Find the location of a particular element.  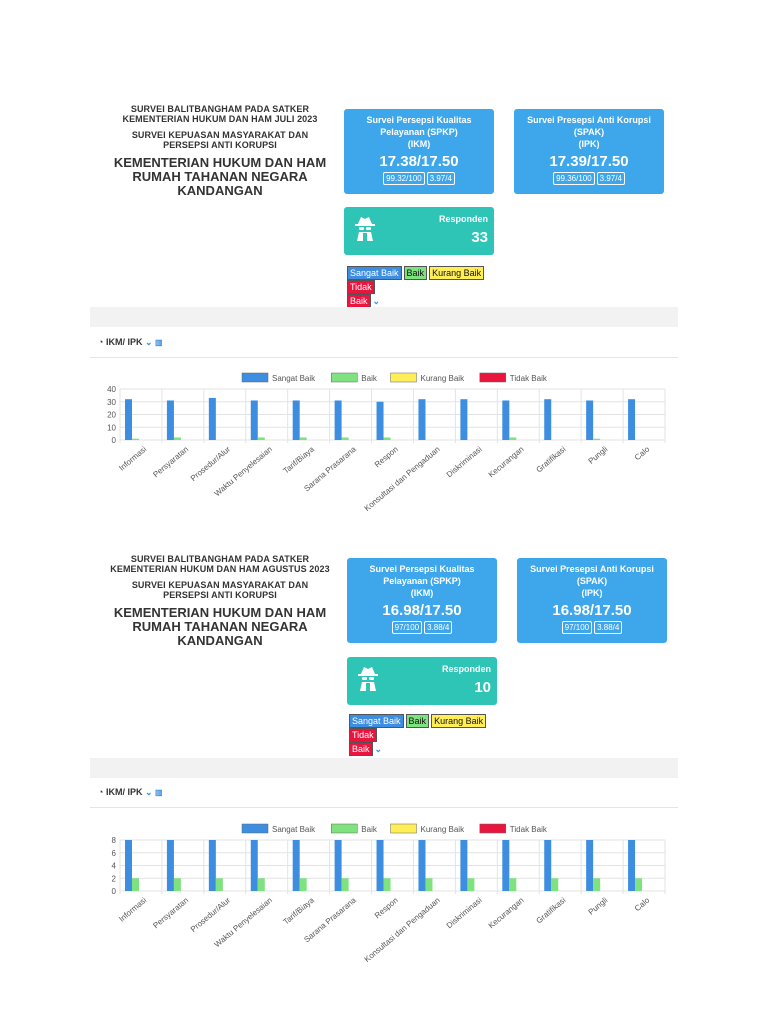

july-responden-card: Responden 33 is located at coordinates (419, 231).